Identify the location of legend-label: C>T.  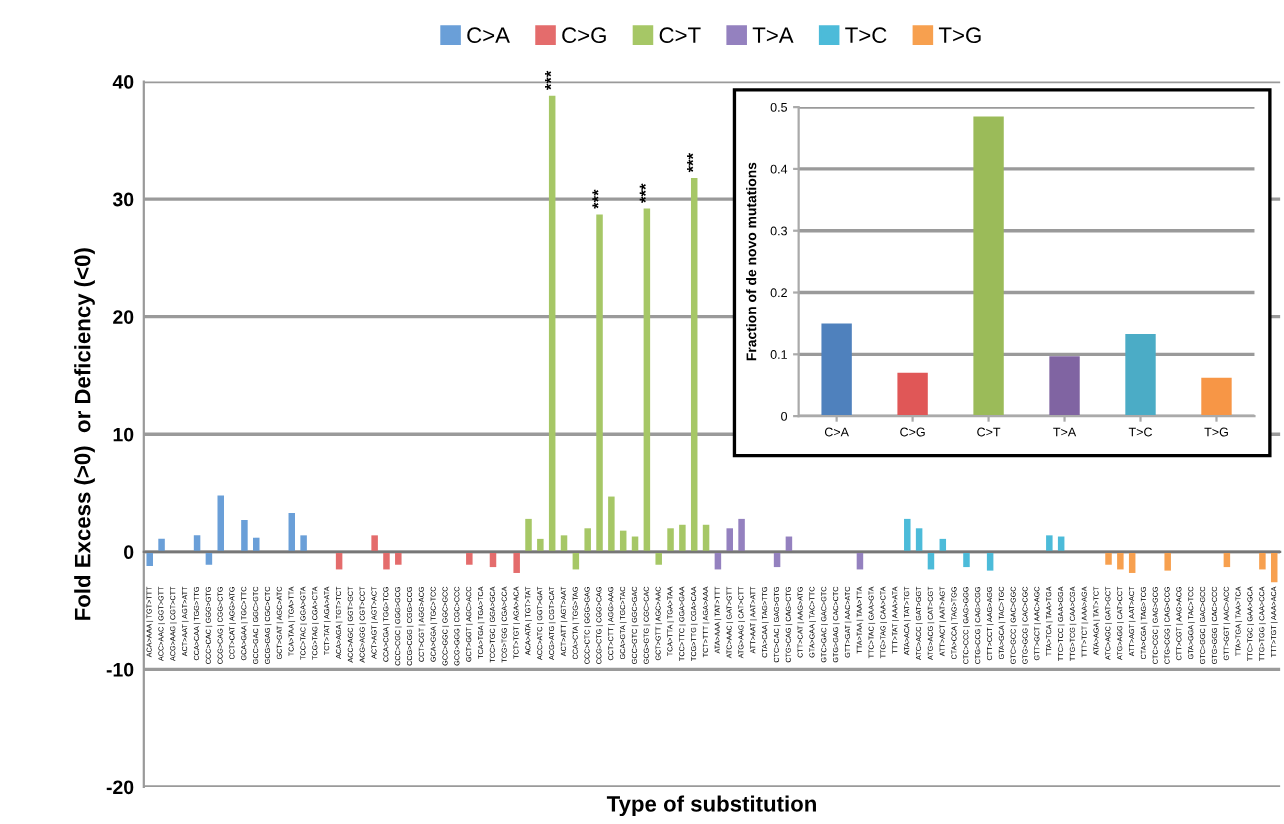
(680, 35).